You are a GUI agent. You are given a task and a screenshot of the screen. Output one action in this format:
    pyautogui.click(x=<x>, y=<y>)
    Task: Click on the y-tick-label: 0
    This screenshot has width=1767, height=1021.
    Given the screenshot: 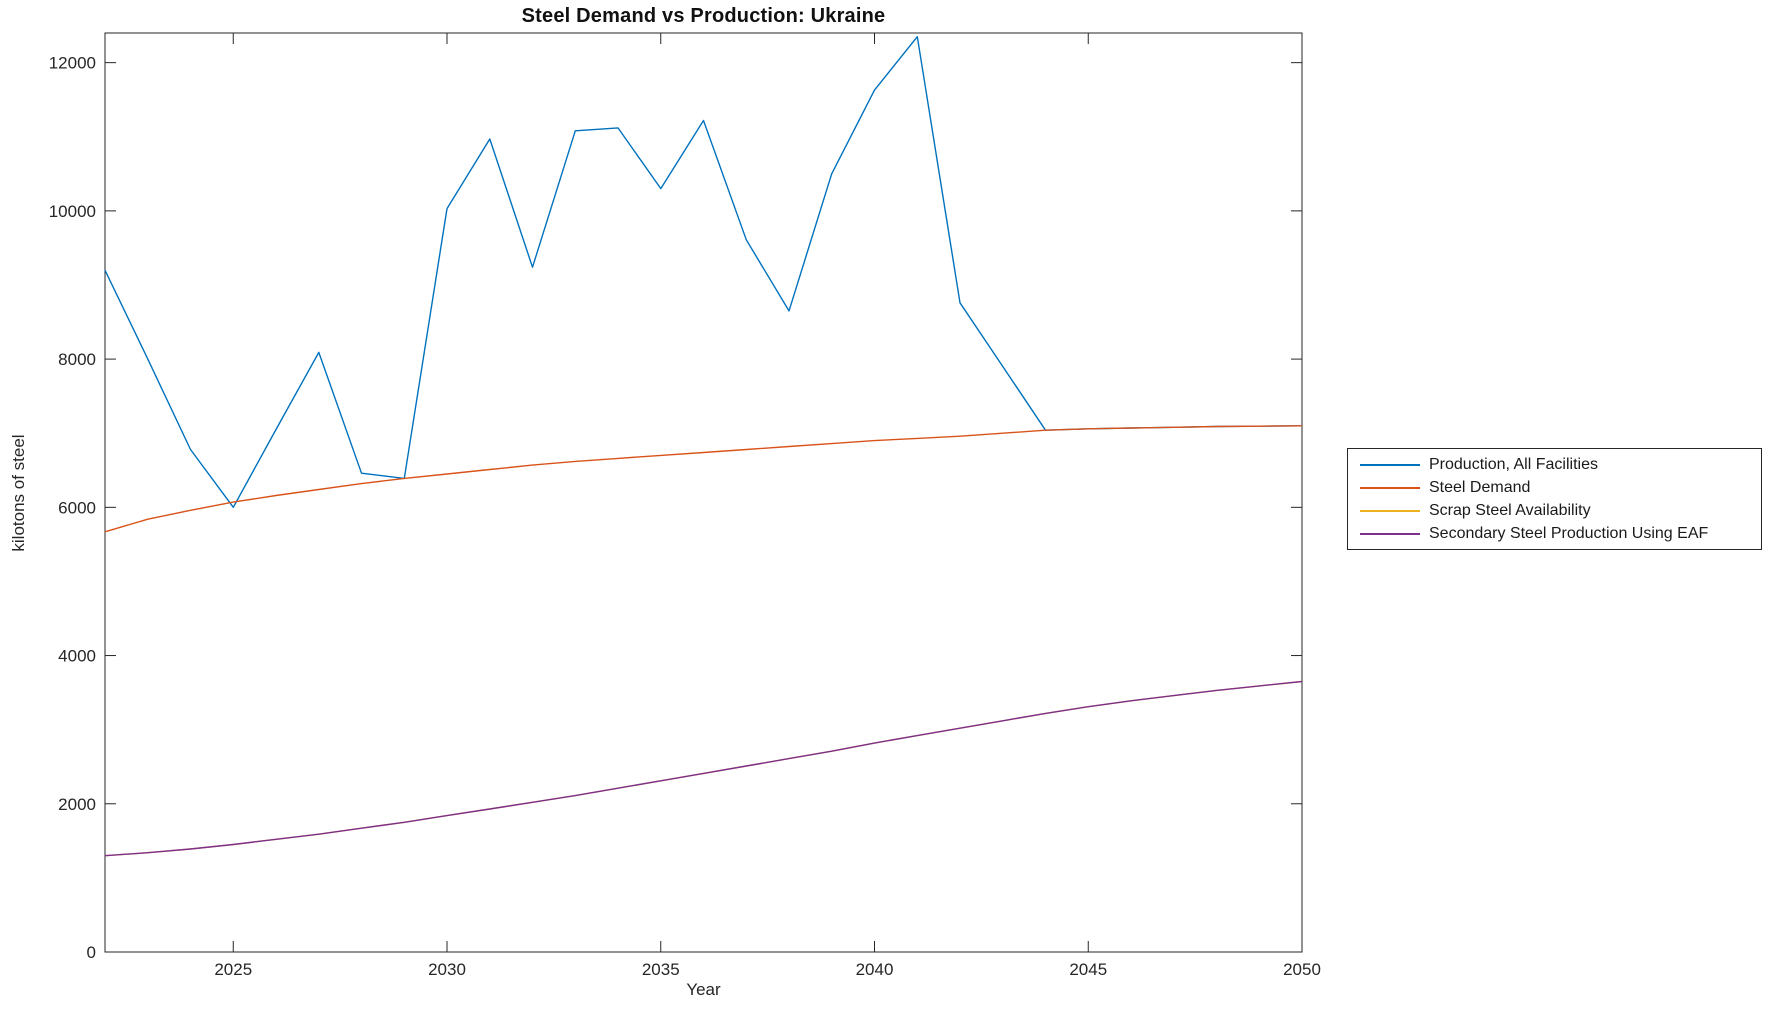 What is the action you would take?
    pyautogui.click(x=91, y=952)
    